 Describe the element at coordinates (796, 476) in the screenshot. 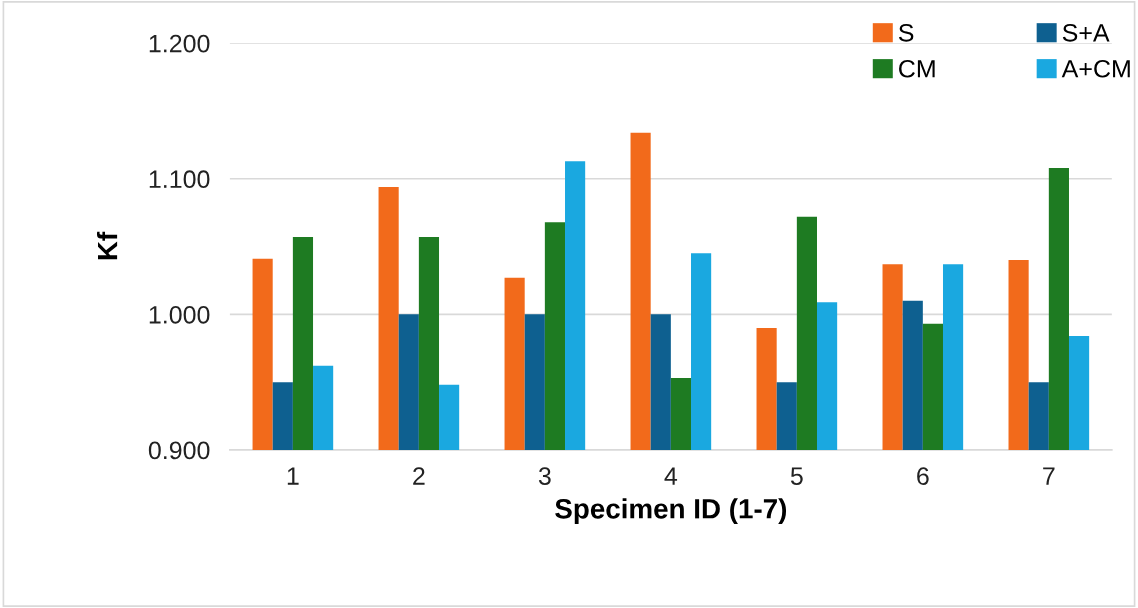

I see `x-tick-label: 5` at that location.